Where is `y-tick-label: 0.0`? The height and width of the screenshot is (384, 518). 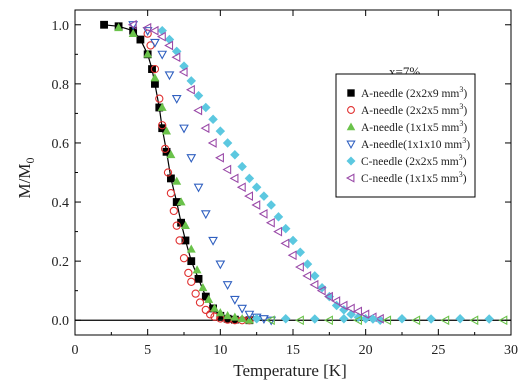 y-tick-label: 0.0 is located at coordinates (61, 321).